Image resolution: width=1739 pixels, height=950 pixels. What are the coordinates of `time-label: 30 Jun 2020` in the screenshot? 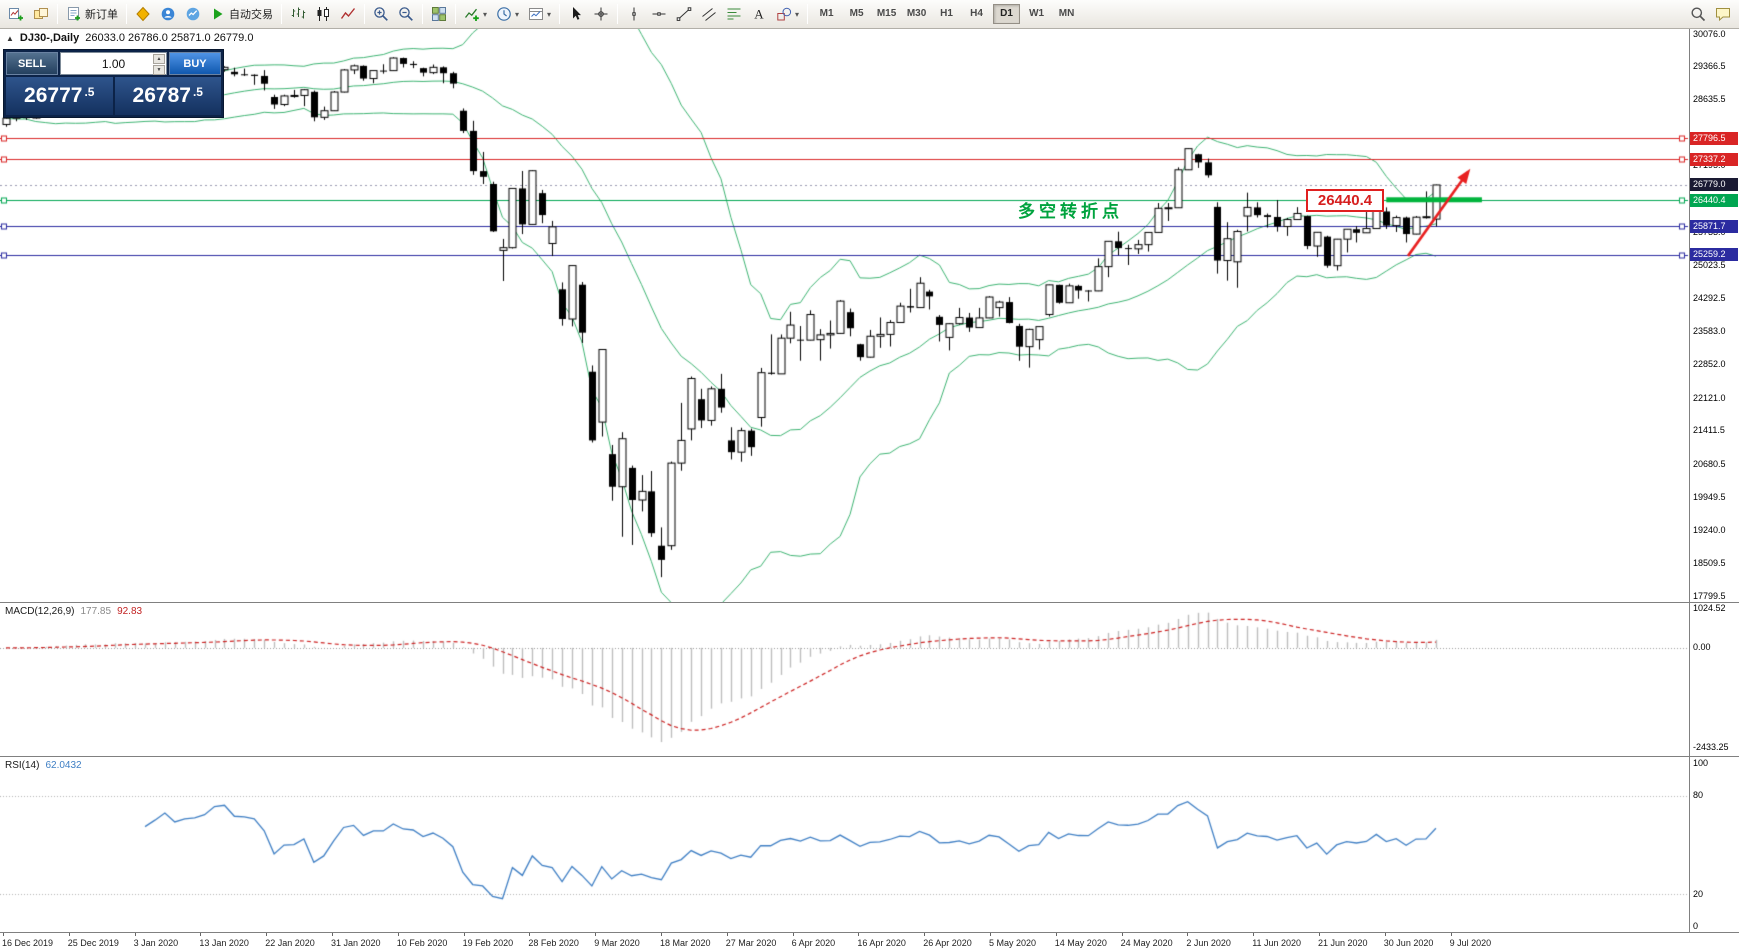 It's located at (1408, 943).